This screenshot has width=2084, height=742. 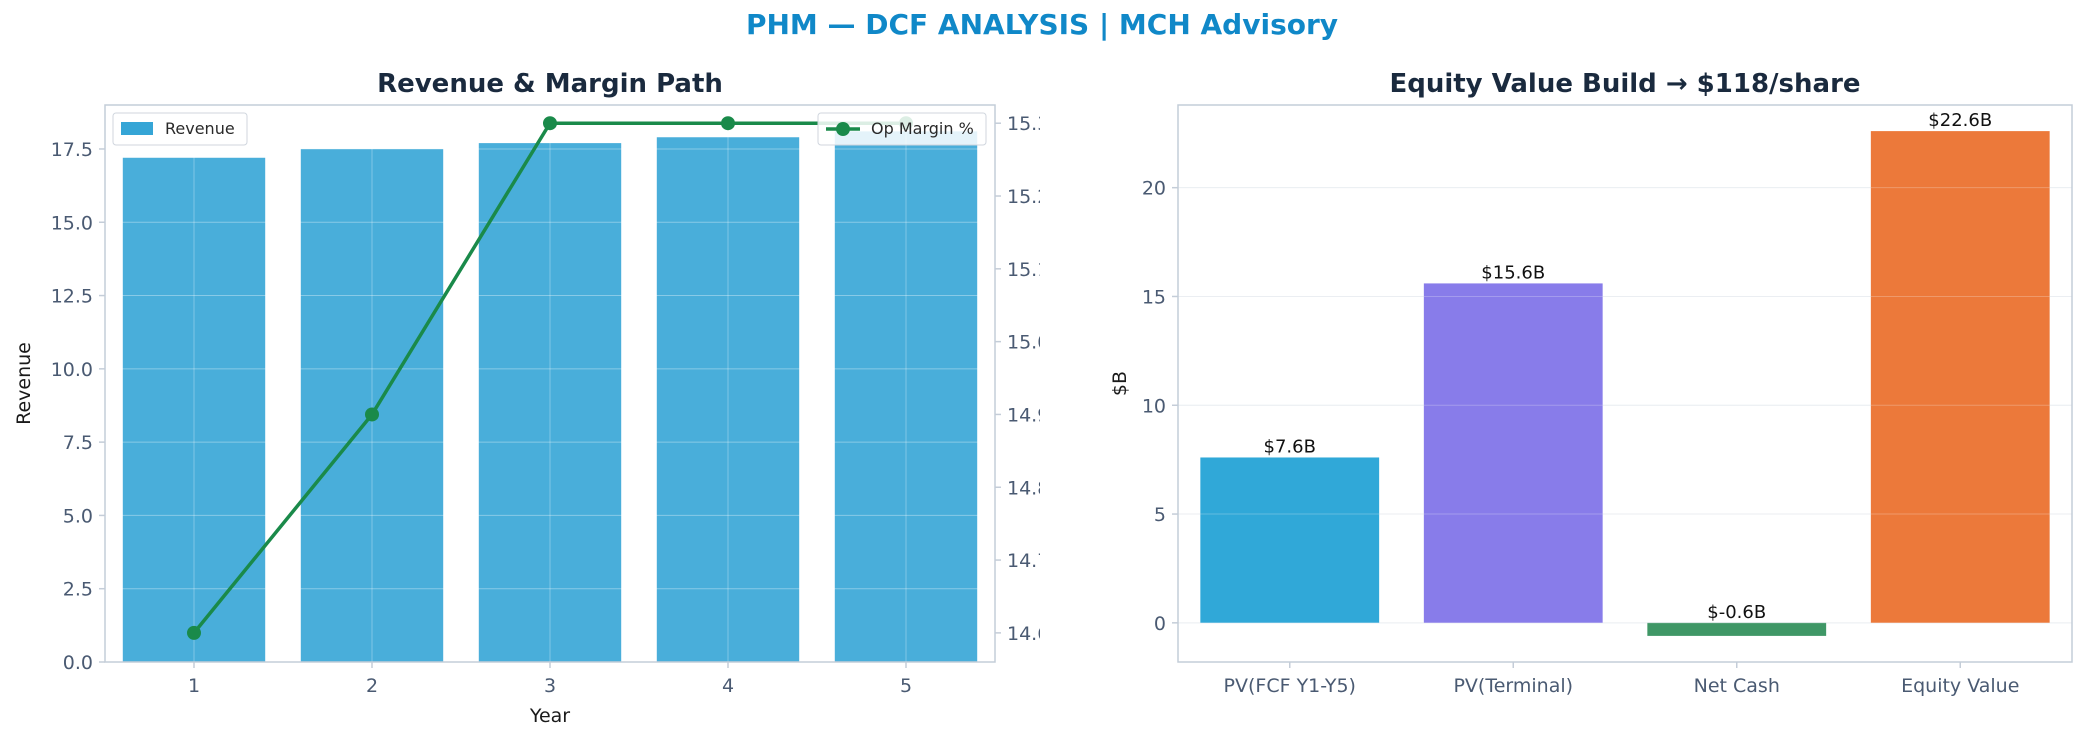 I want to click on data-label: $-0.6B, so click(x=1736, y=612).